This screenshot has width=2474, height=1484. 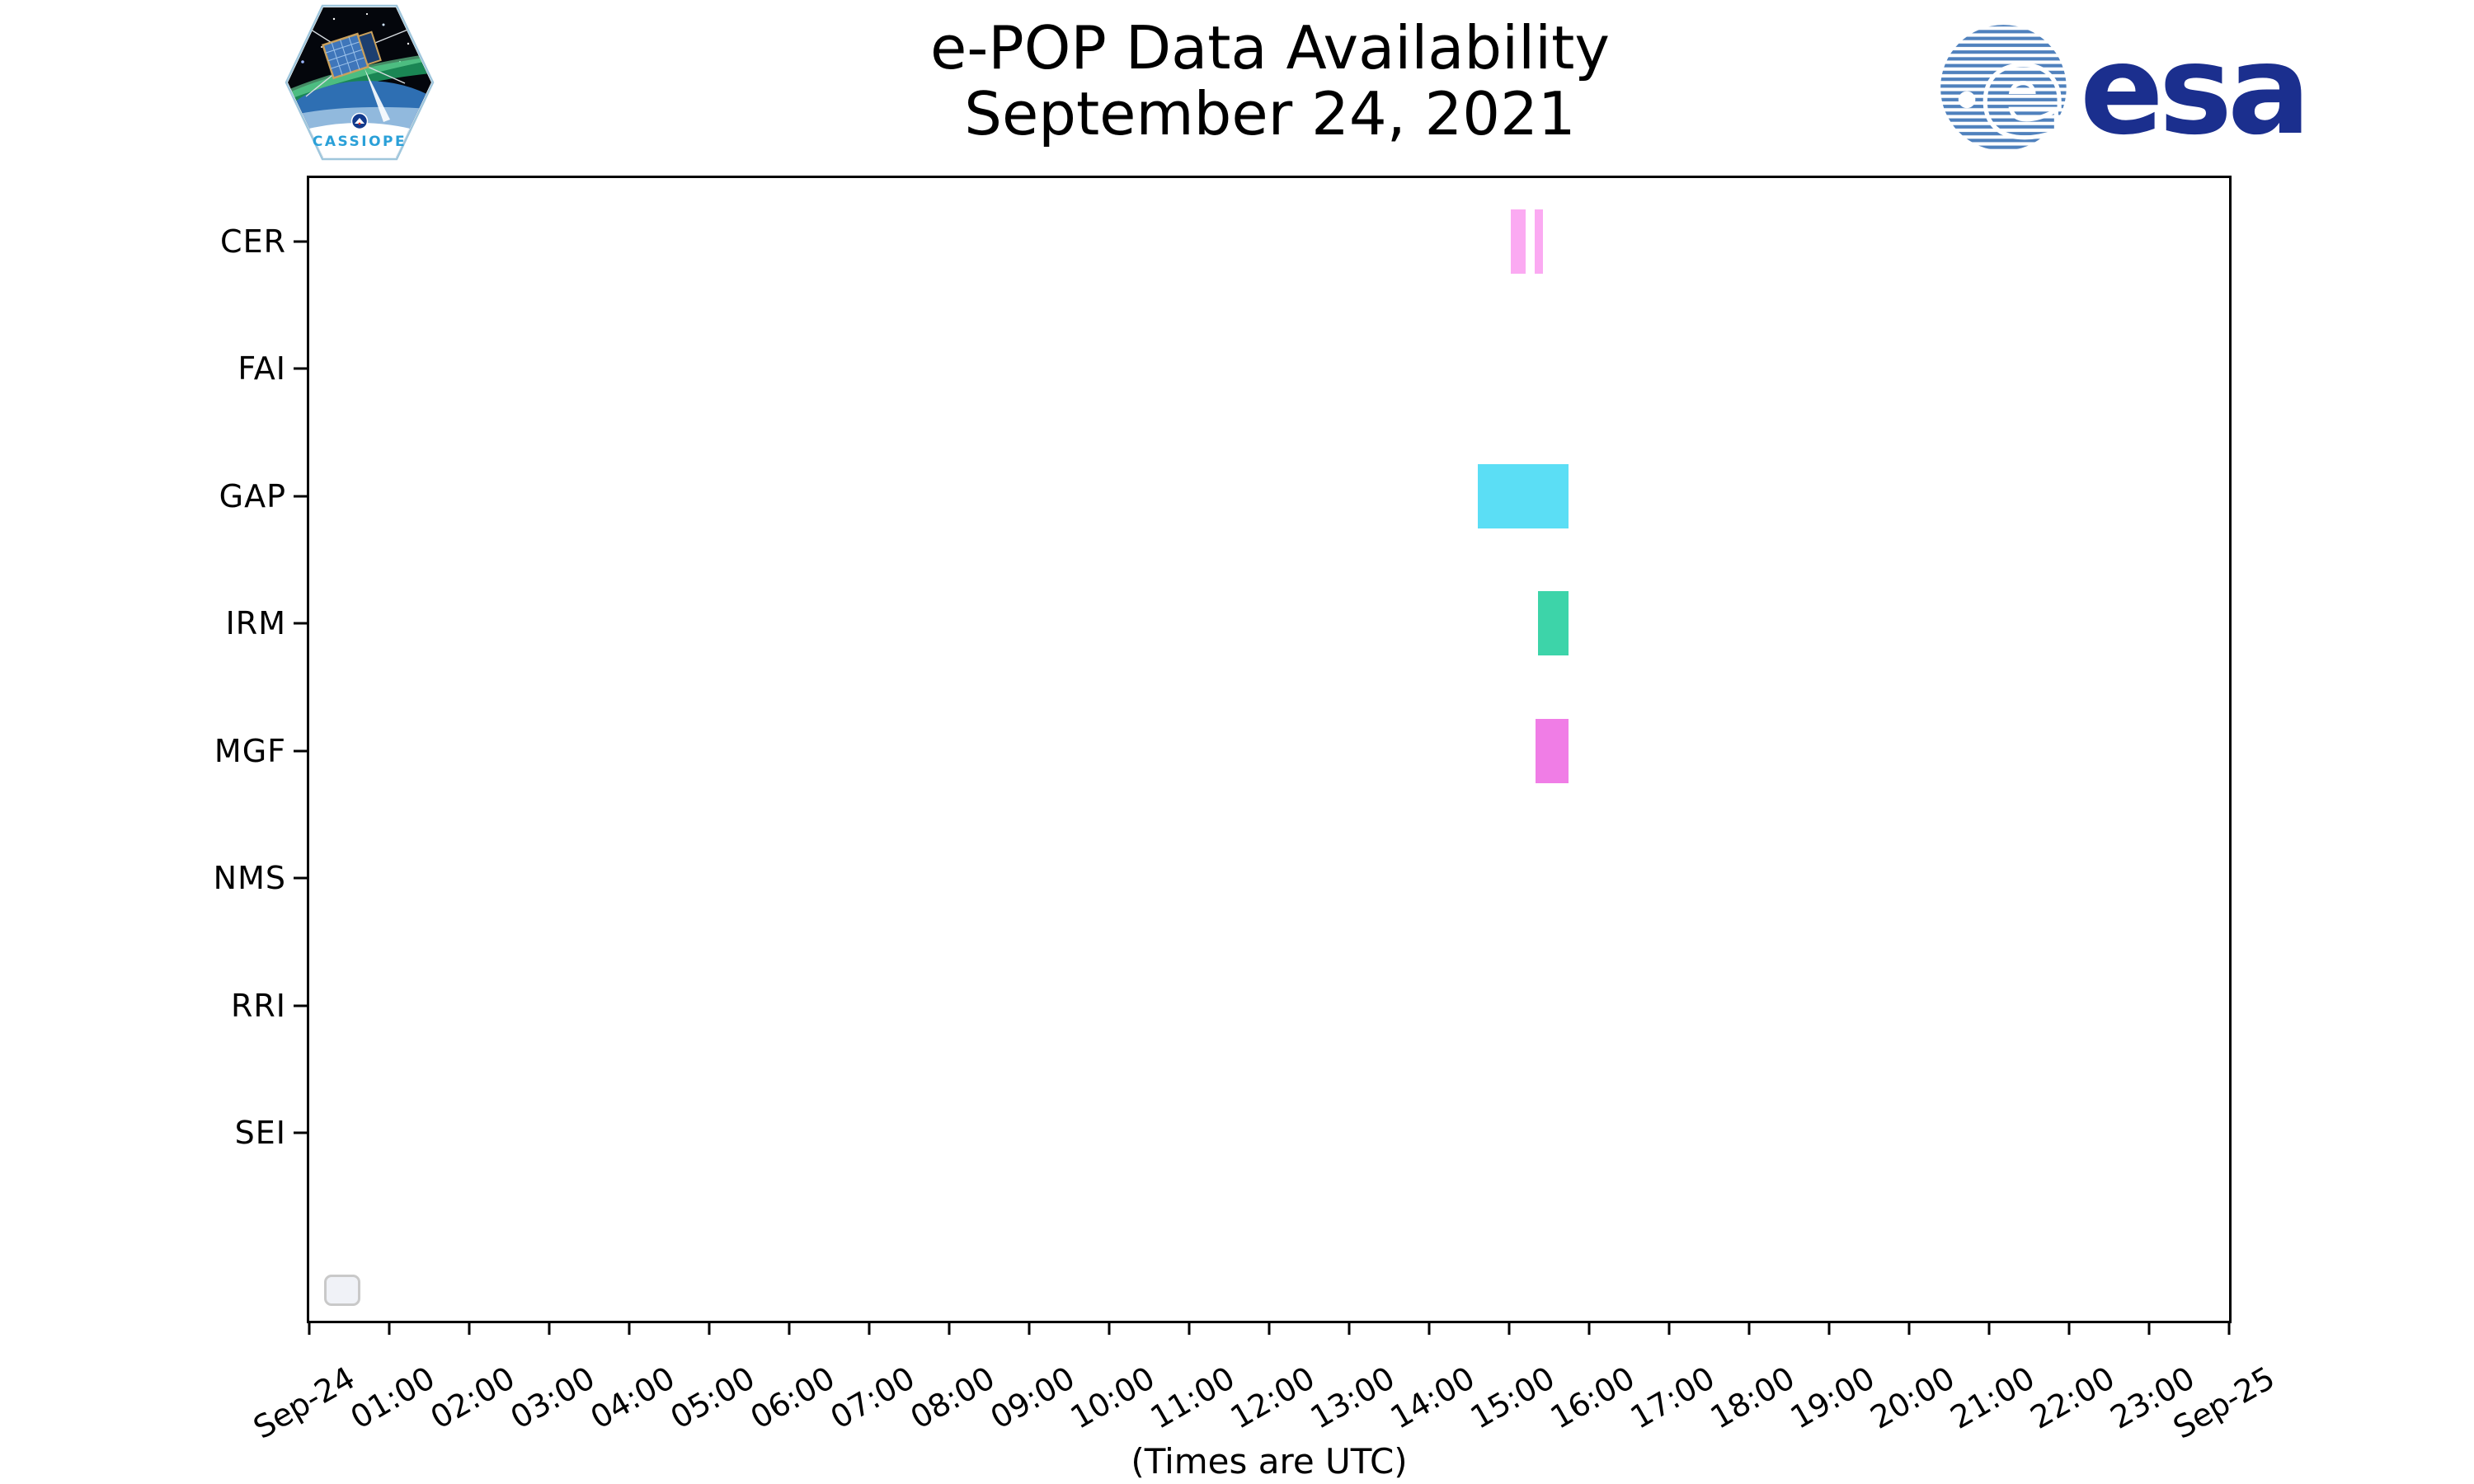 What do you see at coordinates (262, 368) in the screenshot?
I see `y-tick-label-fai: FAI` at bounding box center [262, 368].